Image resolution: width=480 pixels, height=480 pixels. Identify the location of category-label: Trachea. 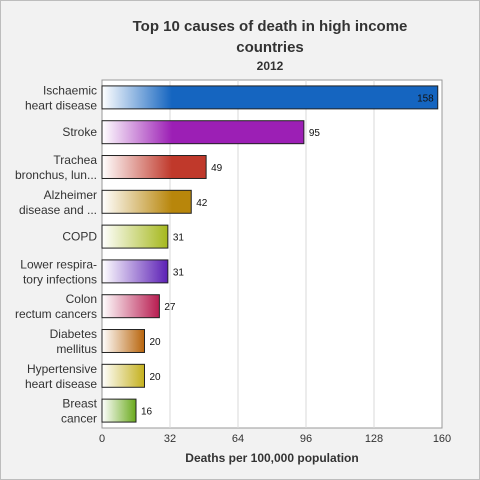
(75, 160).